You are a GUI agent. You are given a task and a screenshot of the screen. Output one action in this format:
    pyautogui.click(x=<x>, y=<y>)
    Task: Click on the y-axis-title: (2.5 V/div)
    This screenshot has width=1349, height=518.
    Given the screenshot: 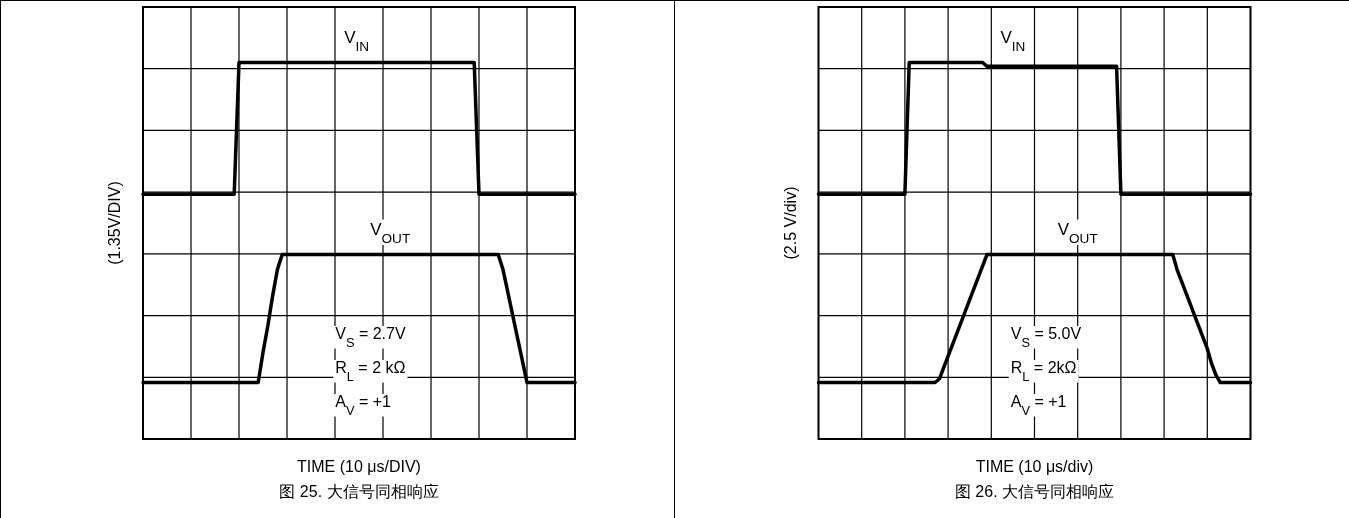 What is the action you would take?
    pyautogui.click(x=790, y=223)
    